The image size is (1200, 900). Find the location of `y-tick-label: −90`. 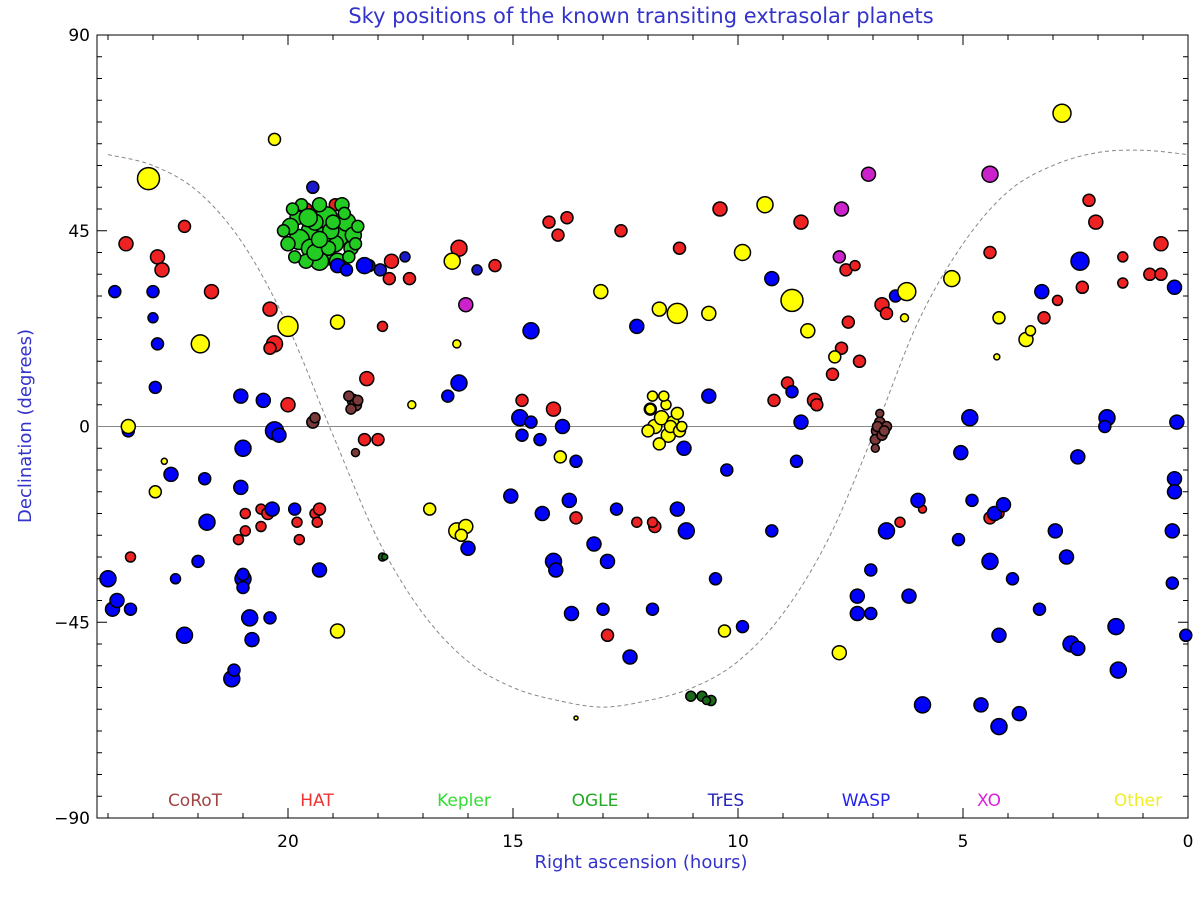

y-tick-label: −90 is located at coordinates (72, 819).